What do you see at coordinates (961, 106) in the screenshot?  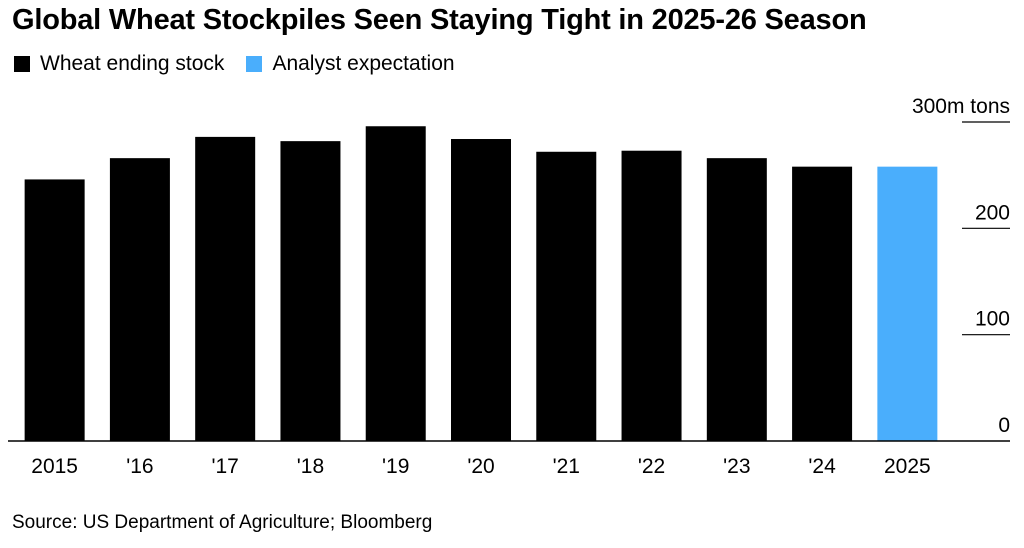 I see `y-tick-label-300: 300m tons` at bounding box center [961, 106].